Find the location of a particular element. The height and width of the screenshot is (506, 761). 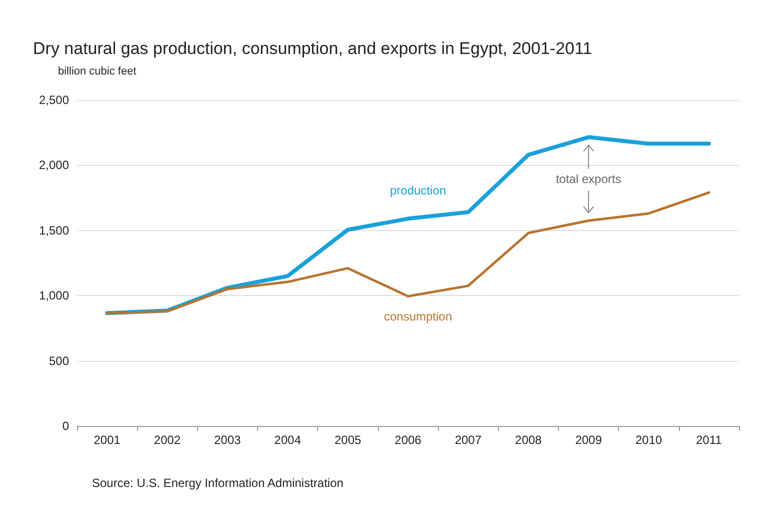

x-tick-label: 2003 is located at coordinates (228, 440).